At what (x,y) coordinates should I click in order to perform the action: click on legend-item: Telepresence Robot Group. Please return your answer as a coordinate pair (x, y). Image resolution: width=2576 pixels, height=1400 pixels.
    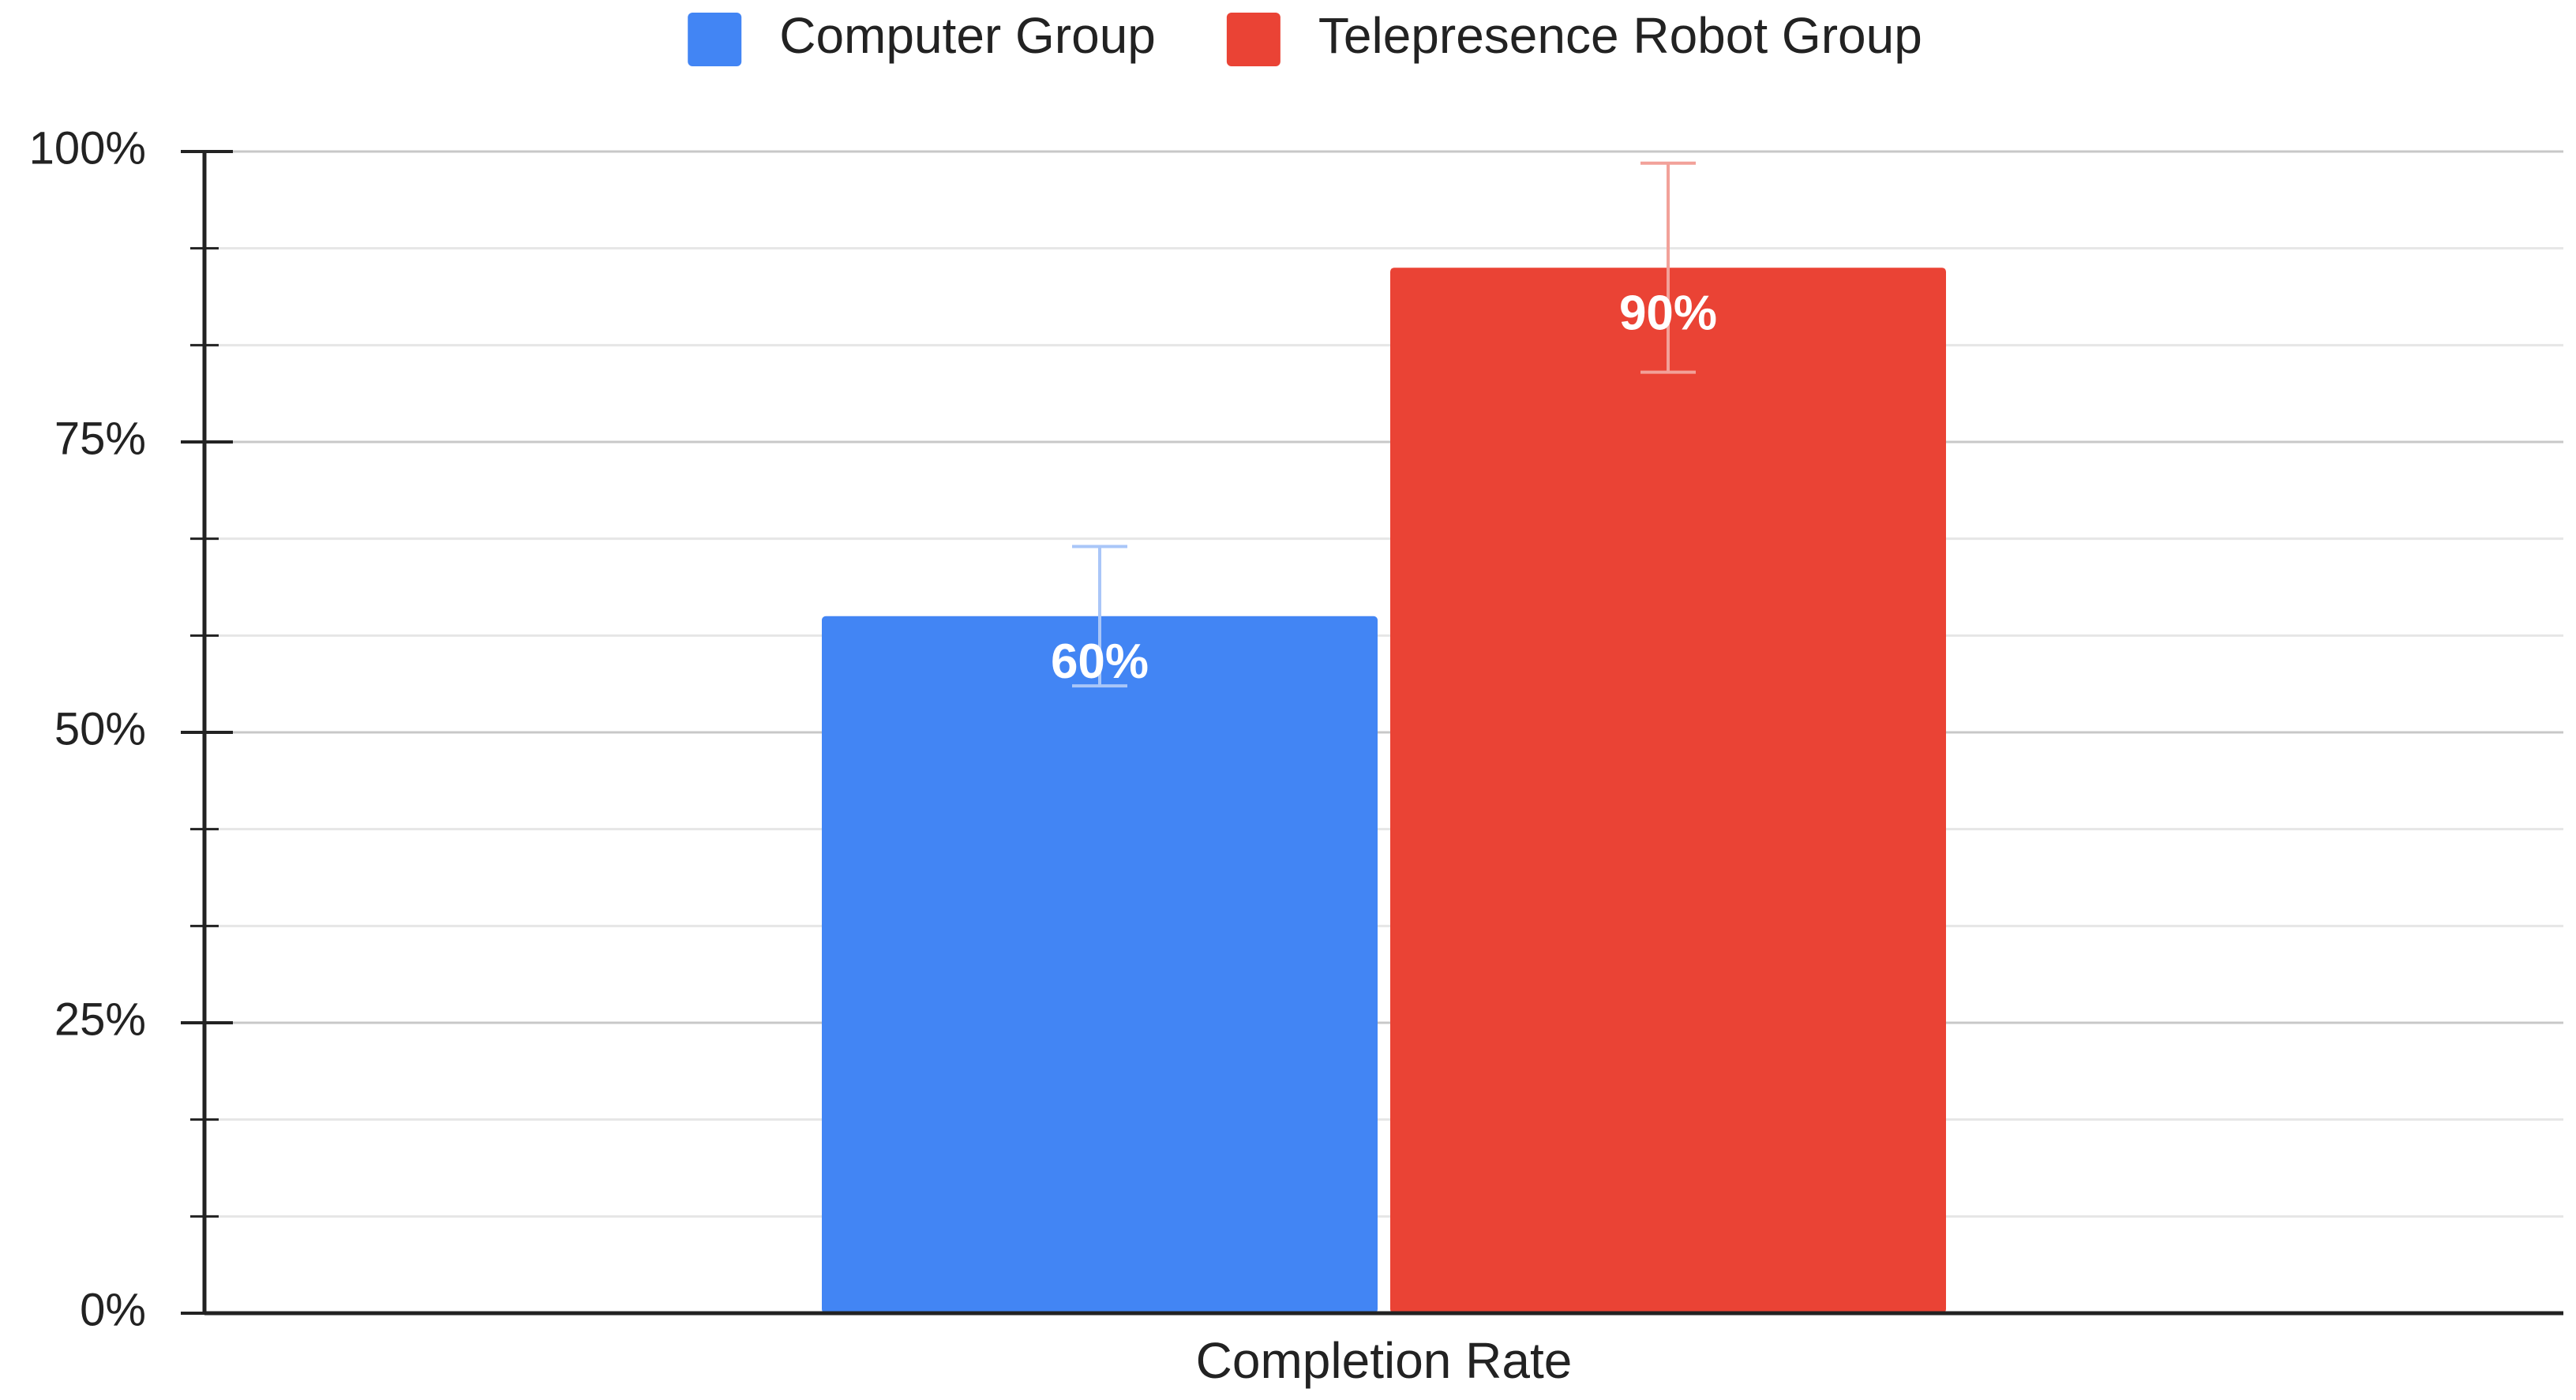
    Looking at the image, I should click on (1574, 36).